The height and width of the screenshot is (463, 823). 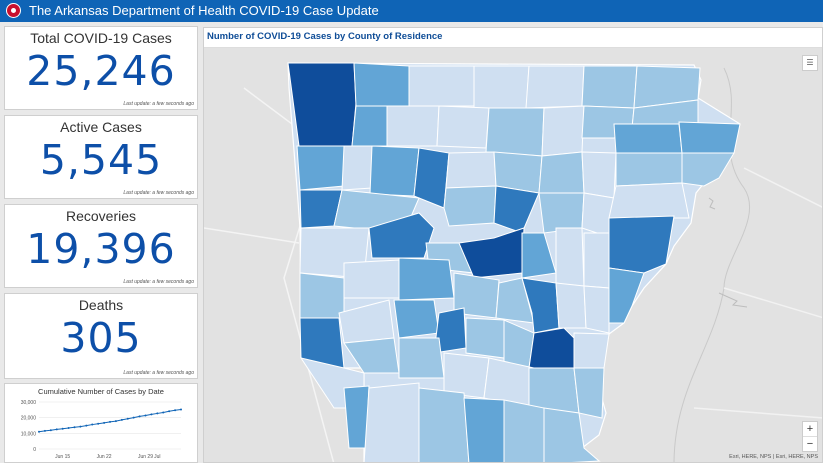 I want to click on chart-title: Cumulative Number of Cases by Date, so click(x=101, y=391).